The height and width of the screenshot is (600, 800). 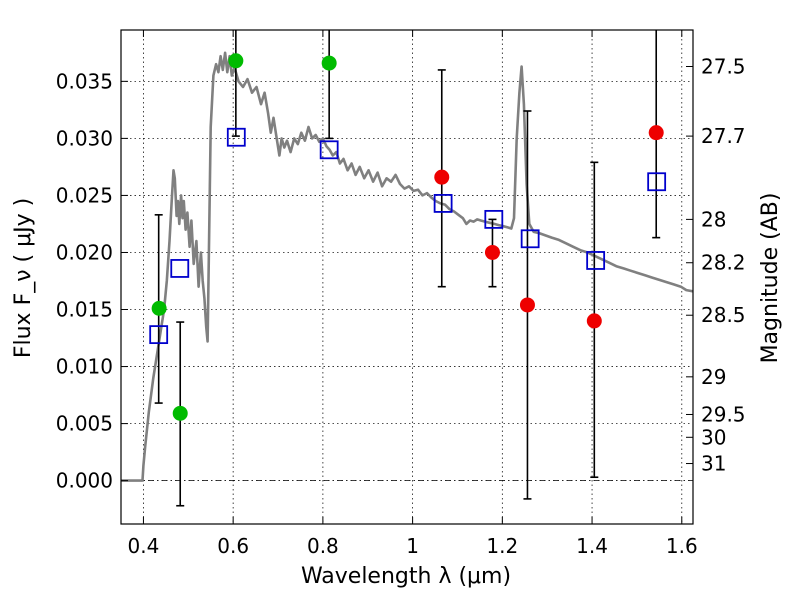 What do you see at coordinates (713, 437) in the screenshot?
I see `magnitude-tick-label: 30` at bounding box center [713, 437].